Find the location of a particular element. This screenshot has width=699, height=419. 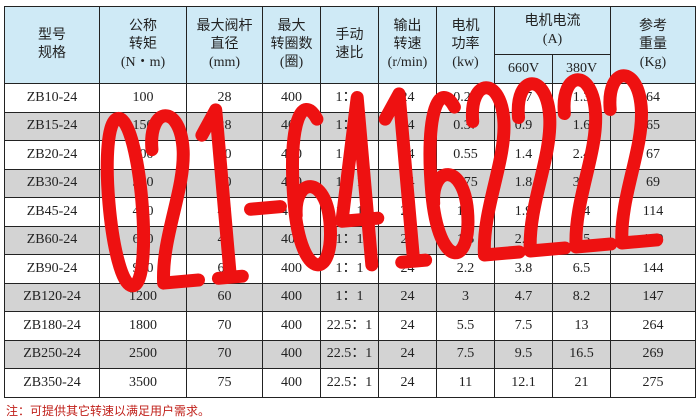

cell-power: 1.1 is located at coordinates (465, 212).